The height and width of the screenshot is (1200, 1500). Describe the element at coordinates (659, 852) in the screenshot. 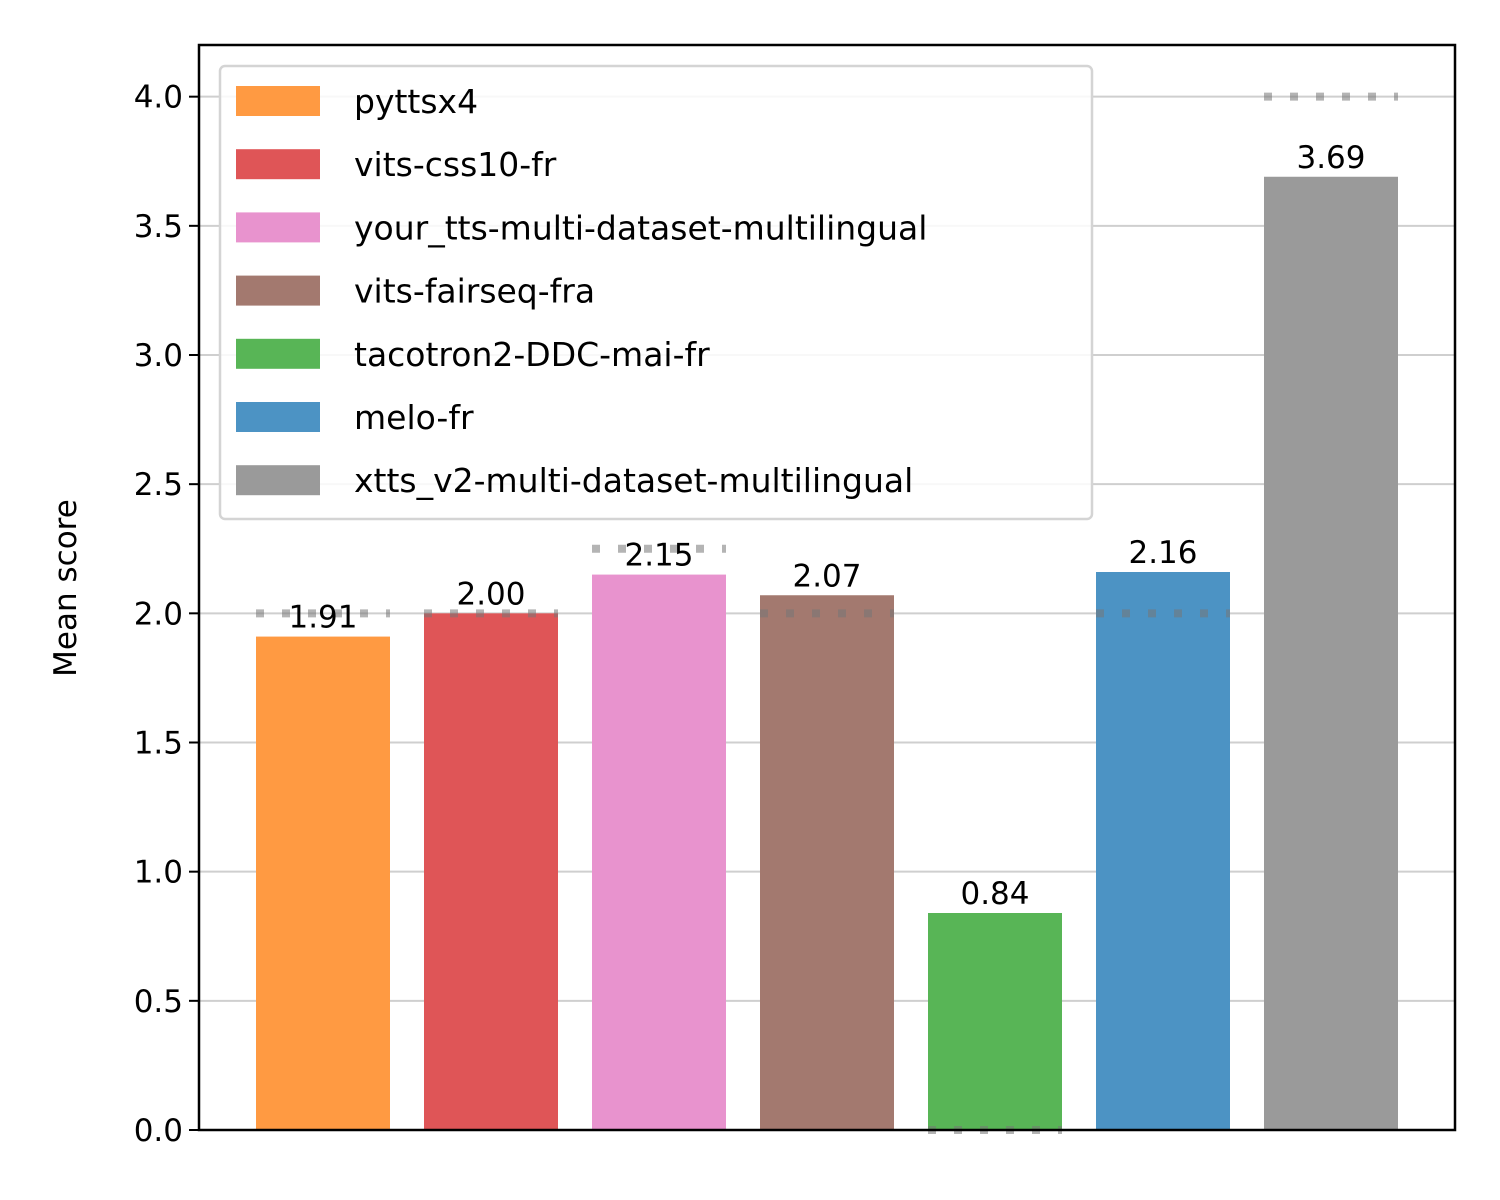

I see `bar-your_tts-multi-dataset-multilingual` at that location.